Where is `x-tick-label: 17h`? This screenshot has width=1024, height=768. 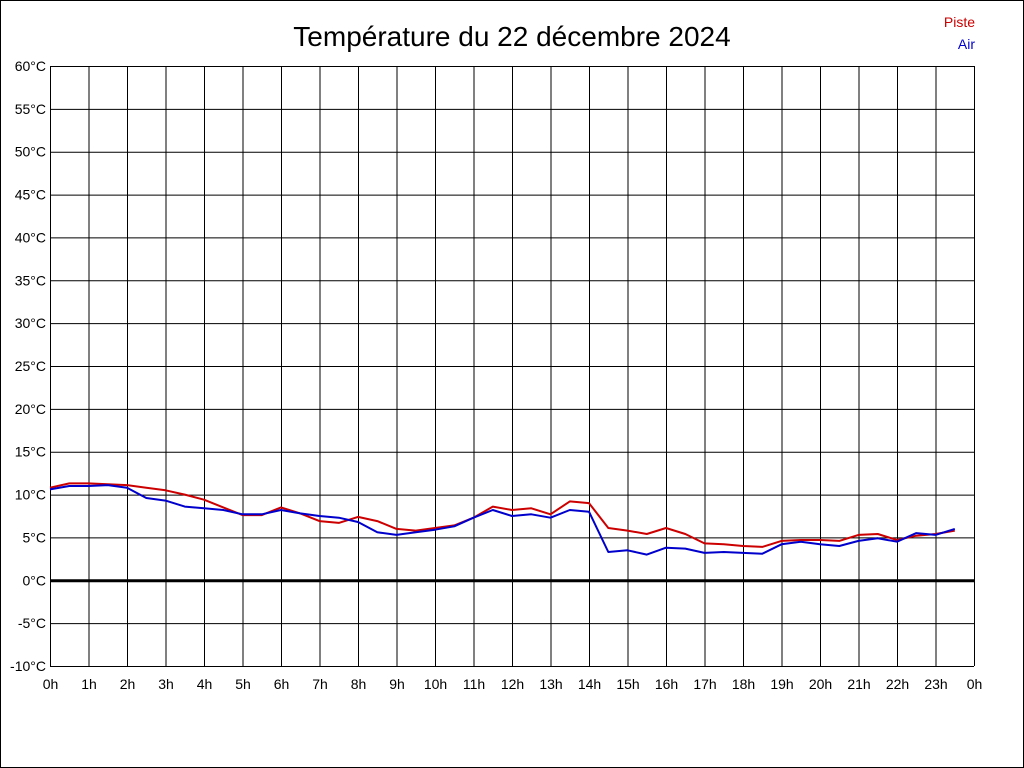 x-tick-label: 17h is located at coordinates (704, 684).